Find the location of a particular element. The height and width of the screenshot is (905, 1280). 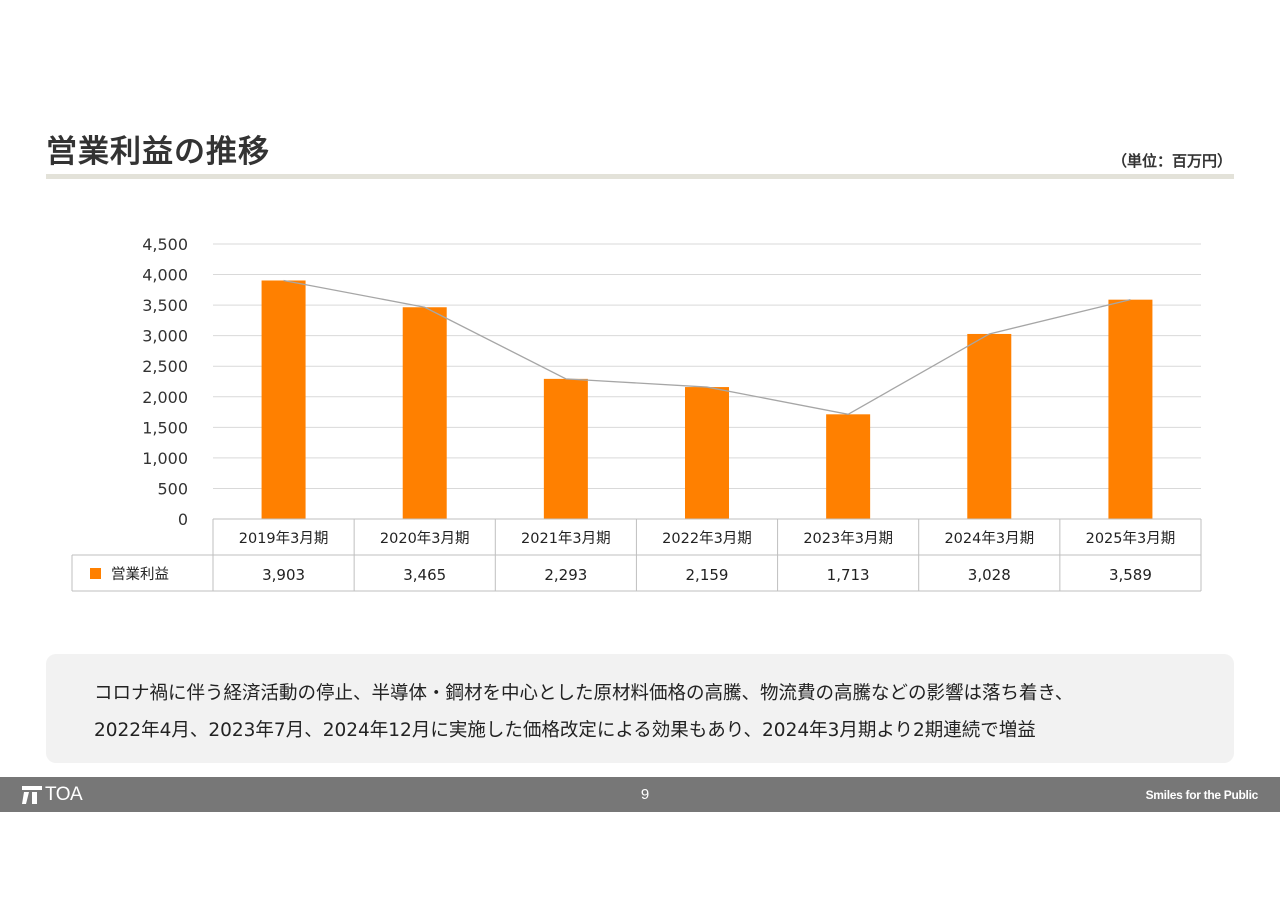

title-divider is located at coordinates (640, 176).